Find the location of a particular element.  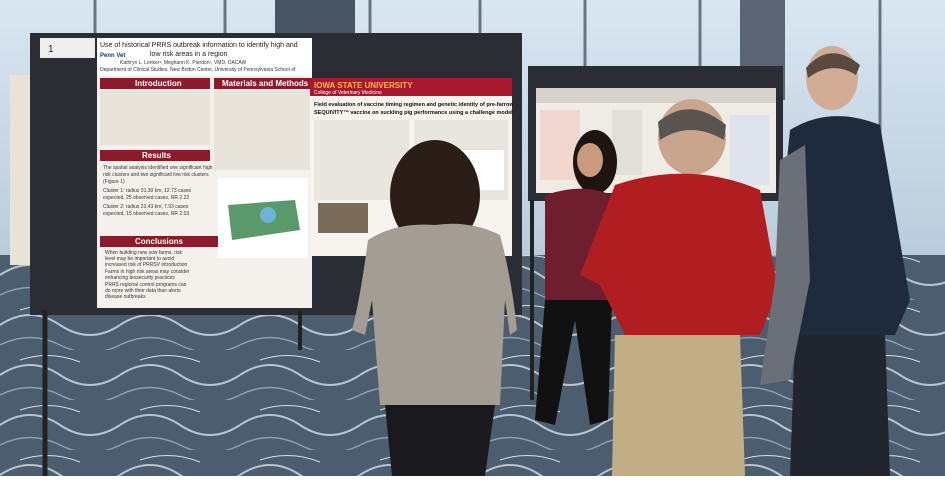

section-title: Materials and Methods is located at coordinates (265, 83).